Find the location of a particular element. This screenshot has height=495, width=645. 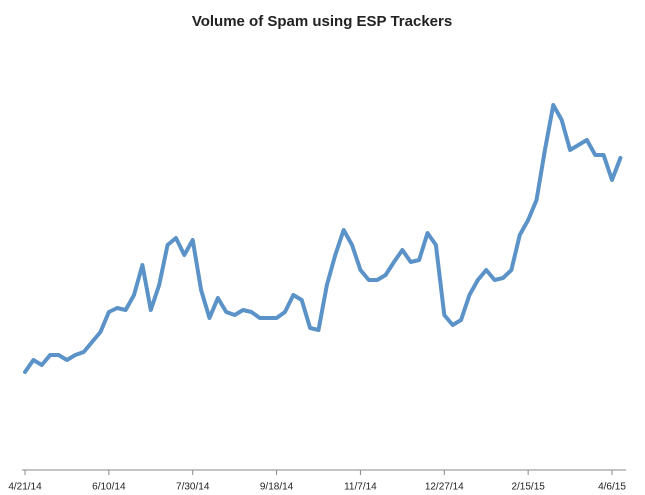

x-tick-label: 4/6/15 is located at coordinates (612, 487).